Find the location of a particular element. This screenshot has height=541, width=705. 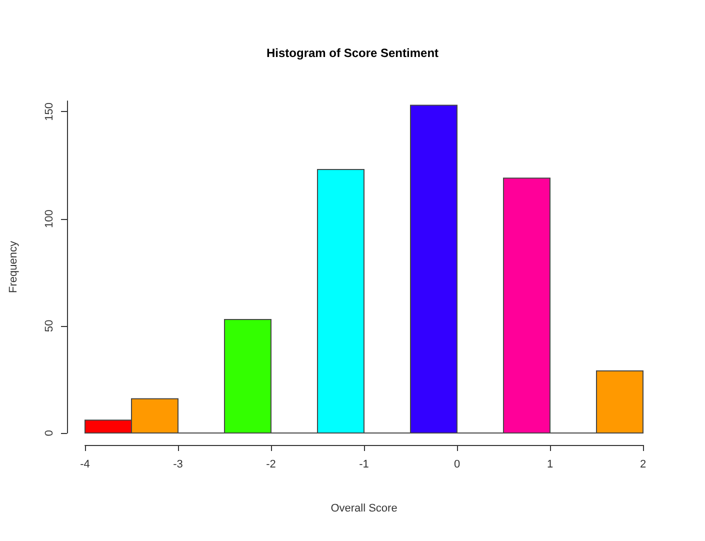

y-tick-label: 0 is located at coordinates (50, 433).